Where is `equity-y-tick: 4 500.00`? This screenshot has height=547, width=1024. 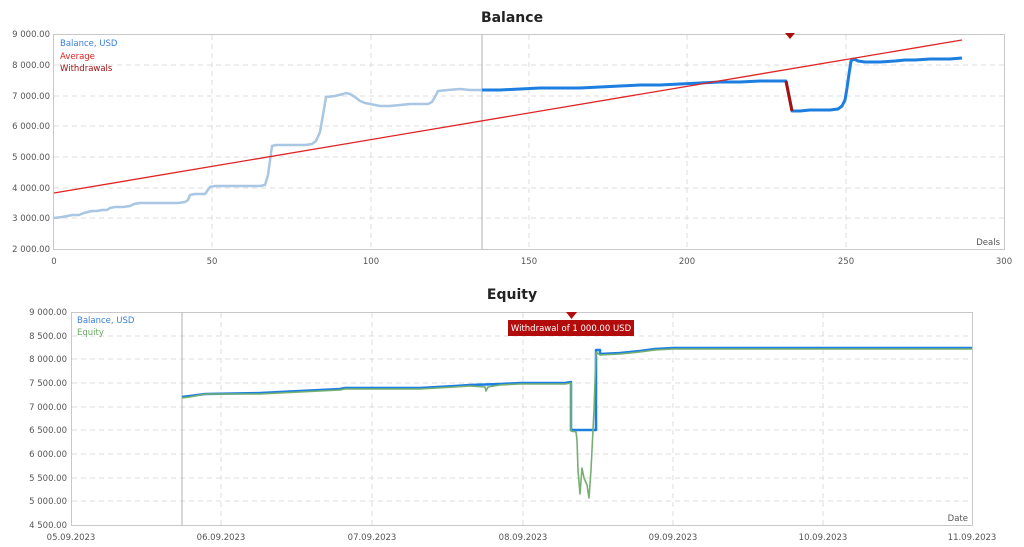
equity-y-tick: 4 500.00 is located at coordinates (48, 526).